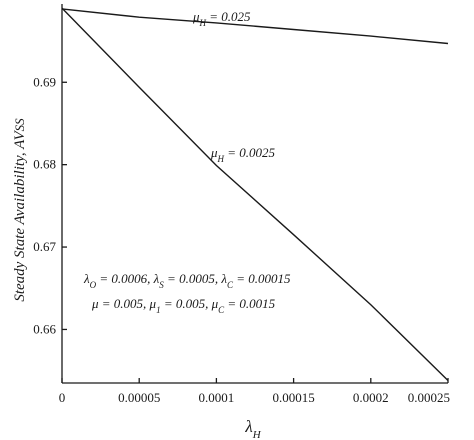 The width and height of the screenshot is (474, 440). What do you see at coordinates (293, 397) in the screenshot?
I see `x-tick-label: 0.00015` at bounding box center [293, 397].